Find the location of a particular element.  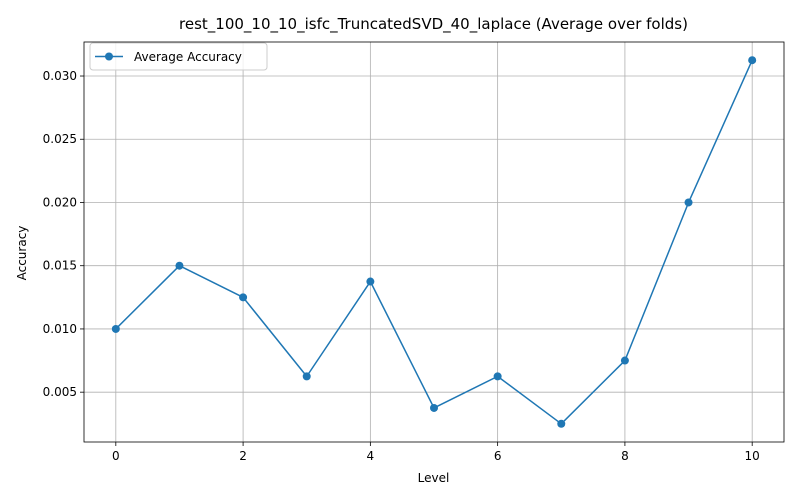

legend-entry-label: Average Accuracy is located at coordinates (188, 57).